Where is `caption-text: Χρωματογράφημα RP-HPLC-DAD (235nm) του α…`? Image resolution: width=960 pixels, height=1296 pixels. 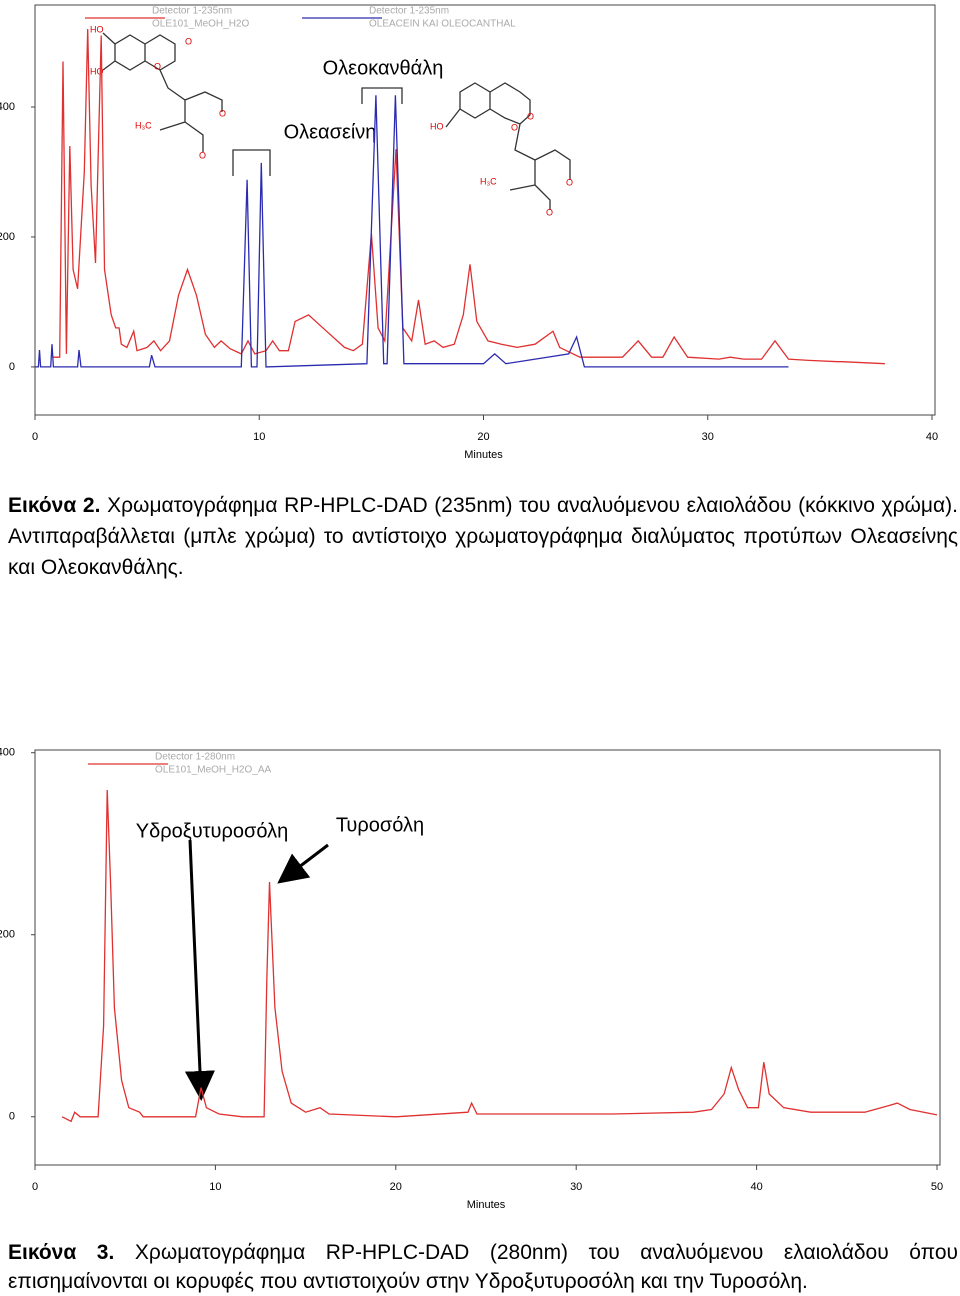 caption-text: Χρωματογράφημα RP-HPLC-DAD (235nm) του α… is located at coordinates (483, 536).